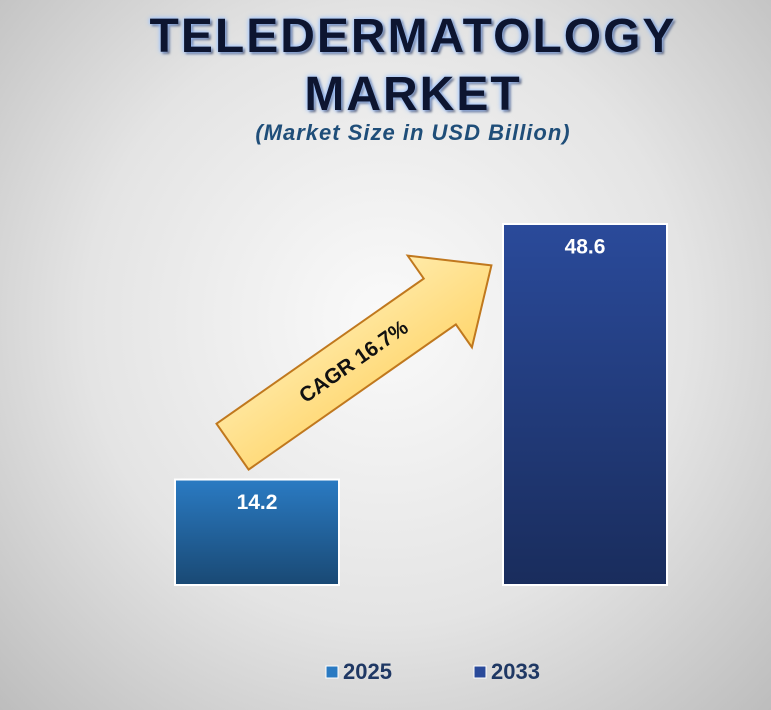  Describe the element at coordinates (257, 502) in the screenshot. I see `value-label: 14.2` at that location.